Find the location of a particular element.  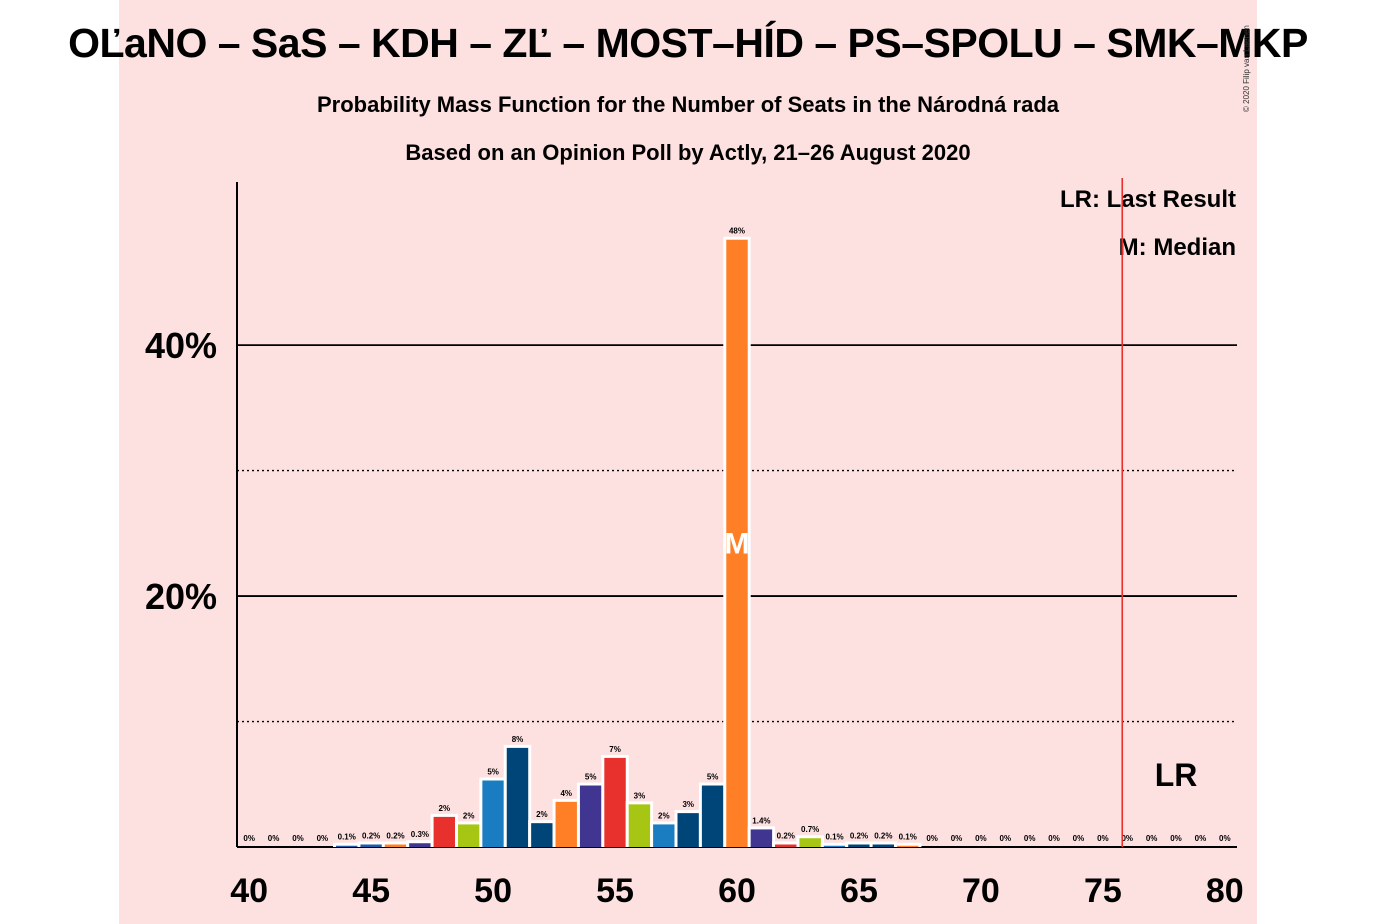

bar-value-label: 0.3% is located at coordinates (420, 834).